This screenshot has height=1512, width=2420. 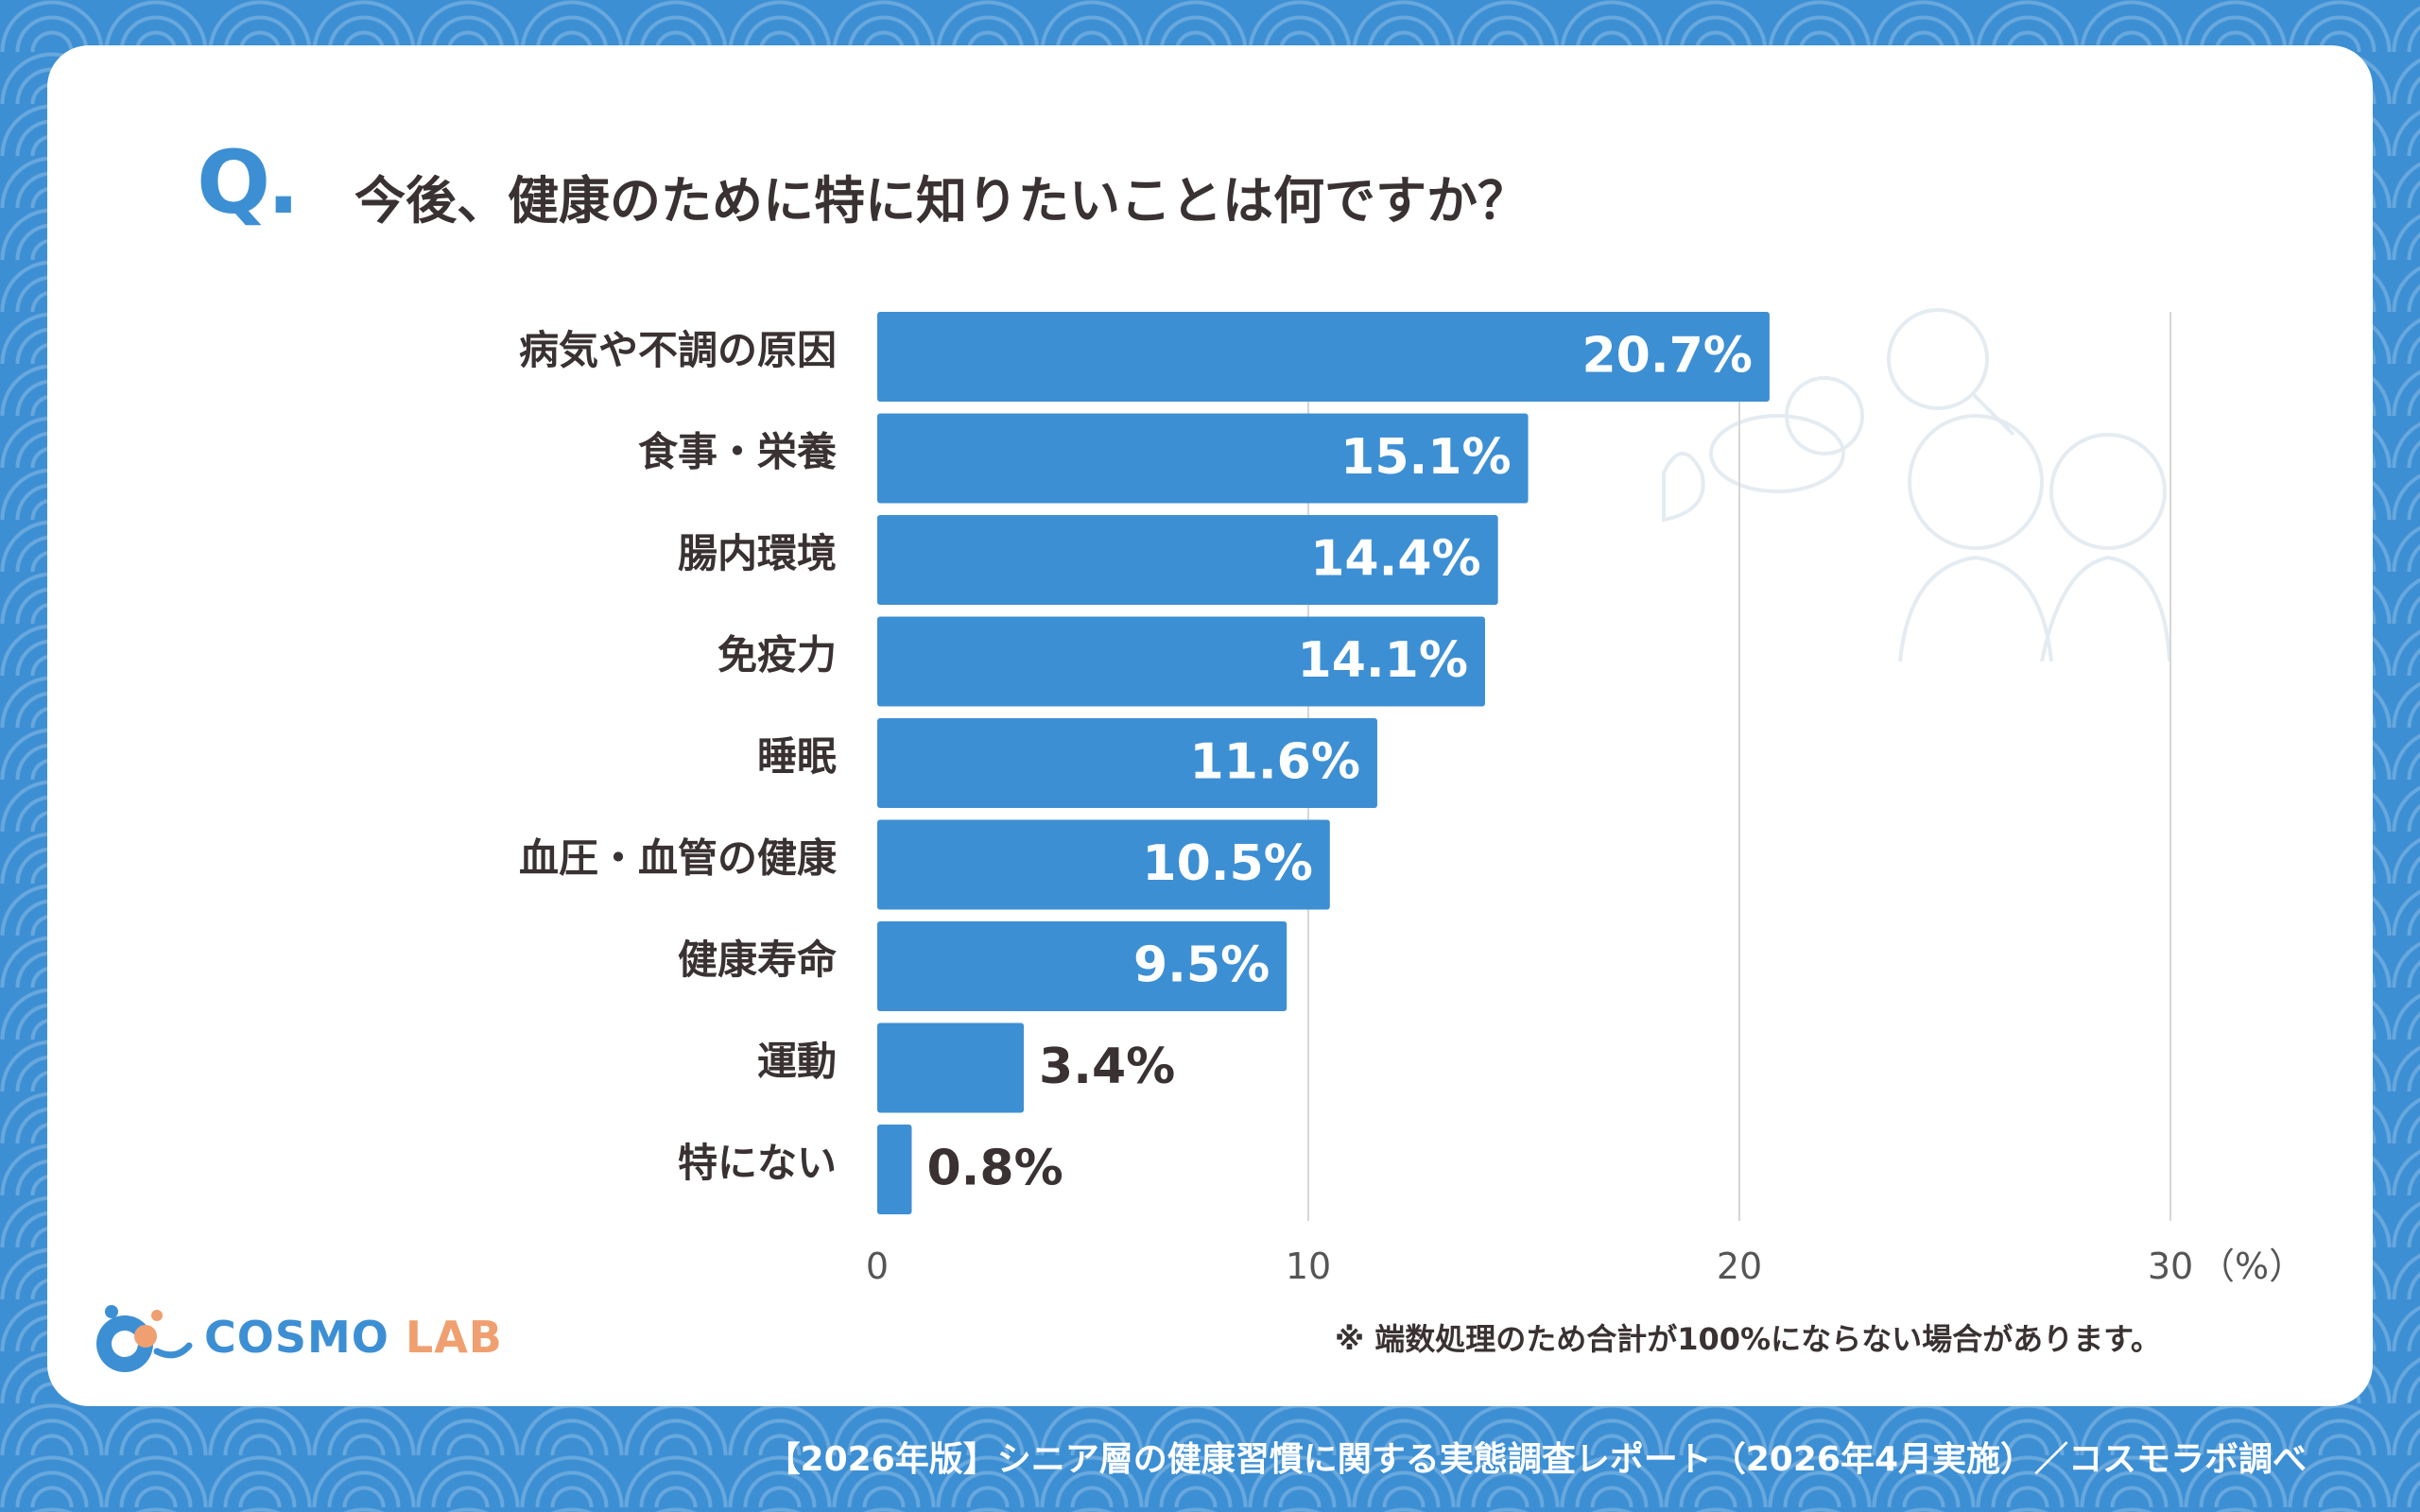 I want to click on value-label: 20.7%, so click(x=1667, y=356).